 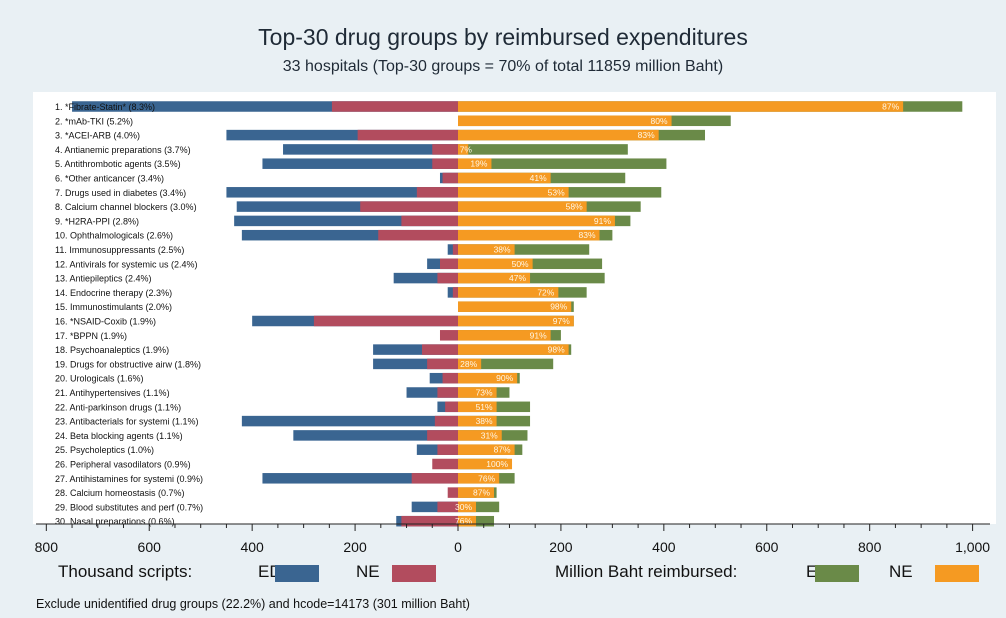 What do you see at coordinates (957, 573) in the screenshot?
I see `legend-swatch-baht-ne` at bounding box center [957, 573].